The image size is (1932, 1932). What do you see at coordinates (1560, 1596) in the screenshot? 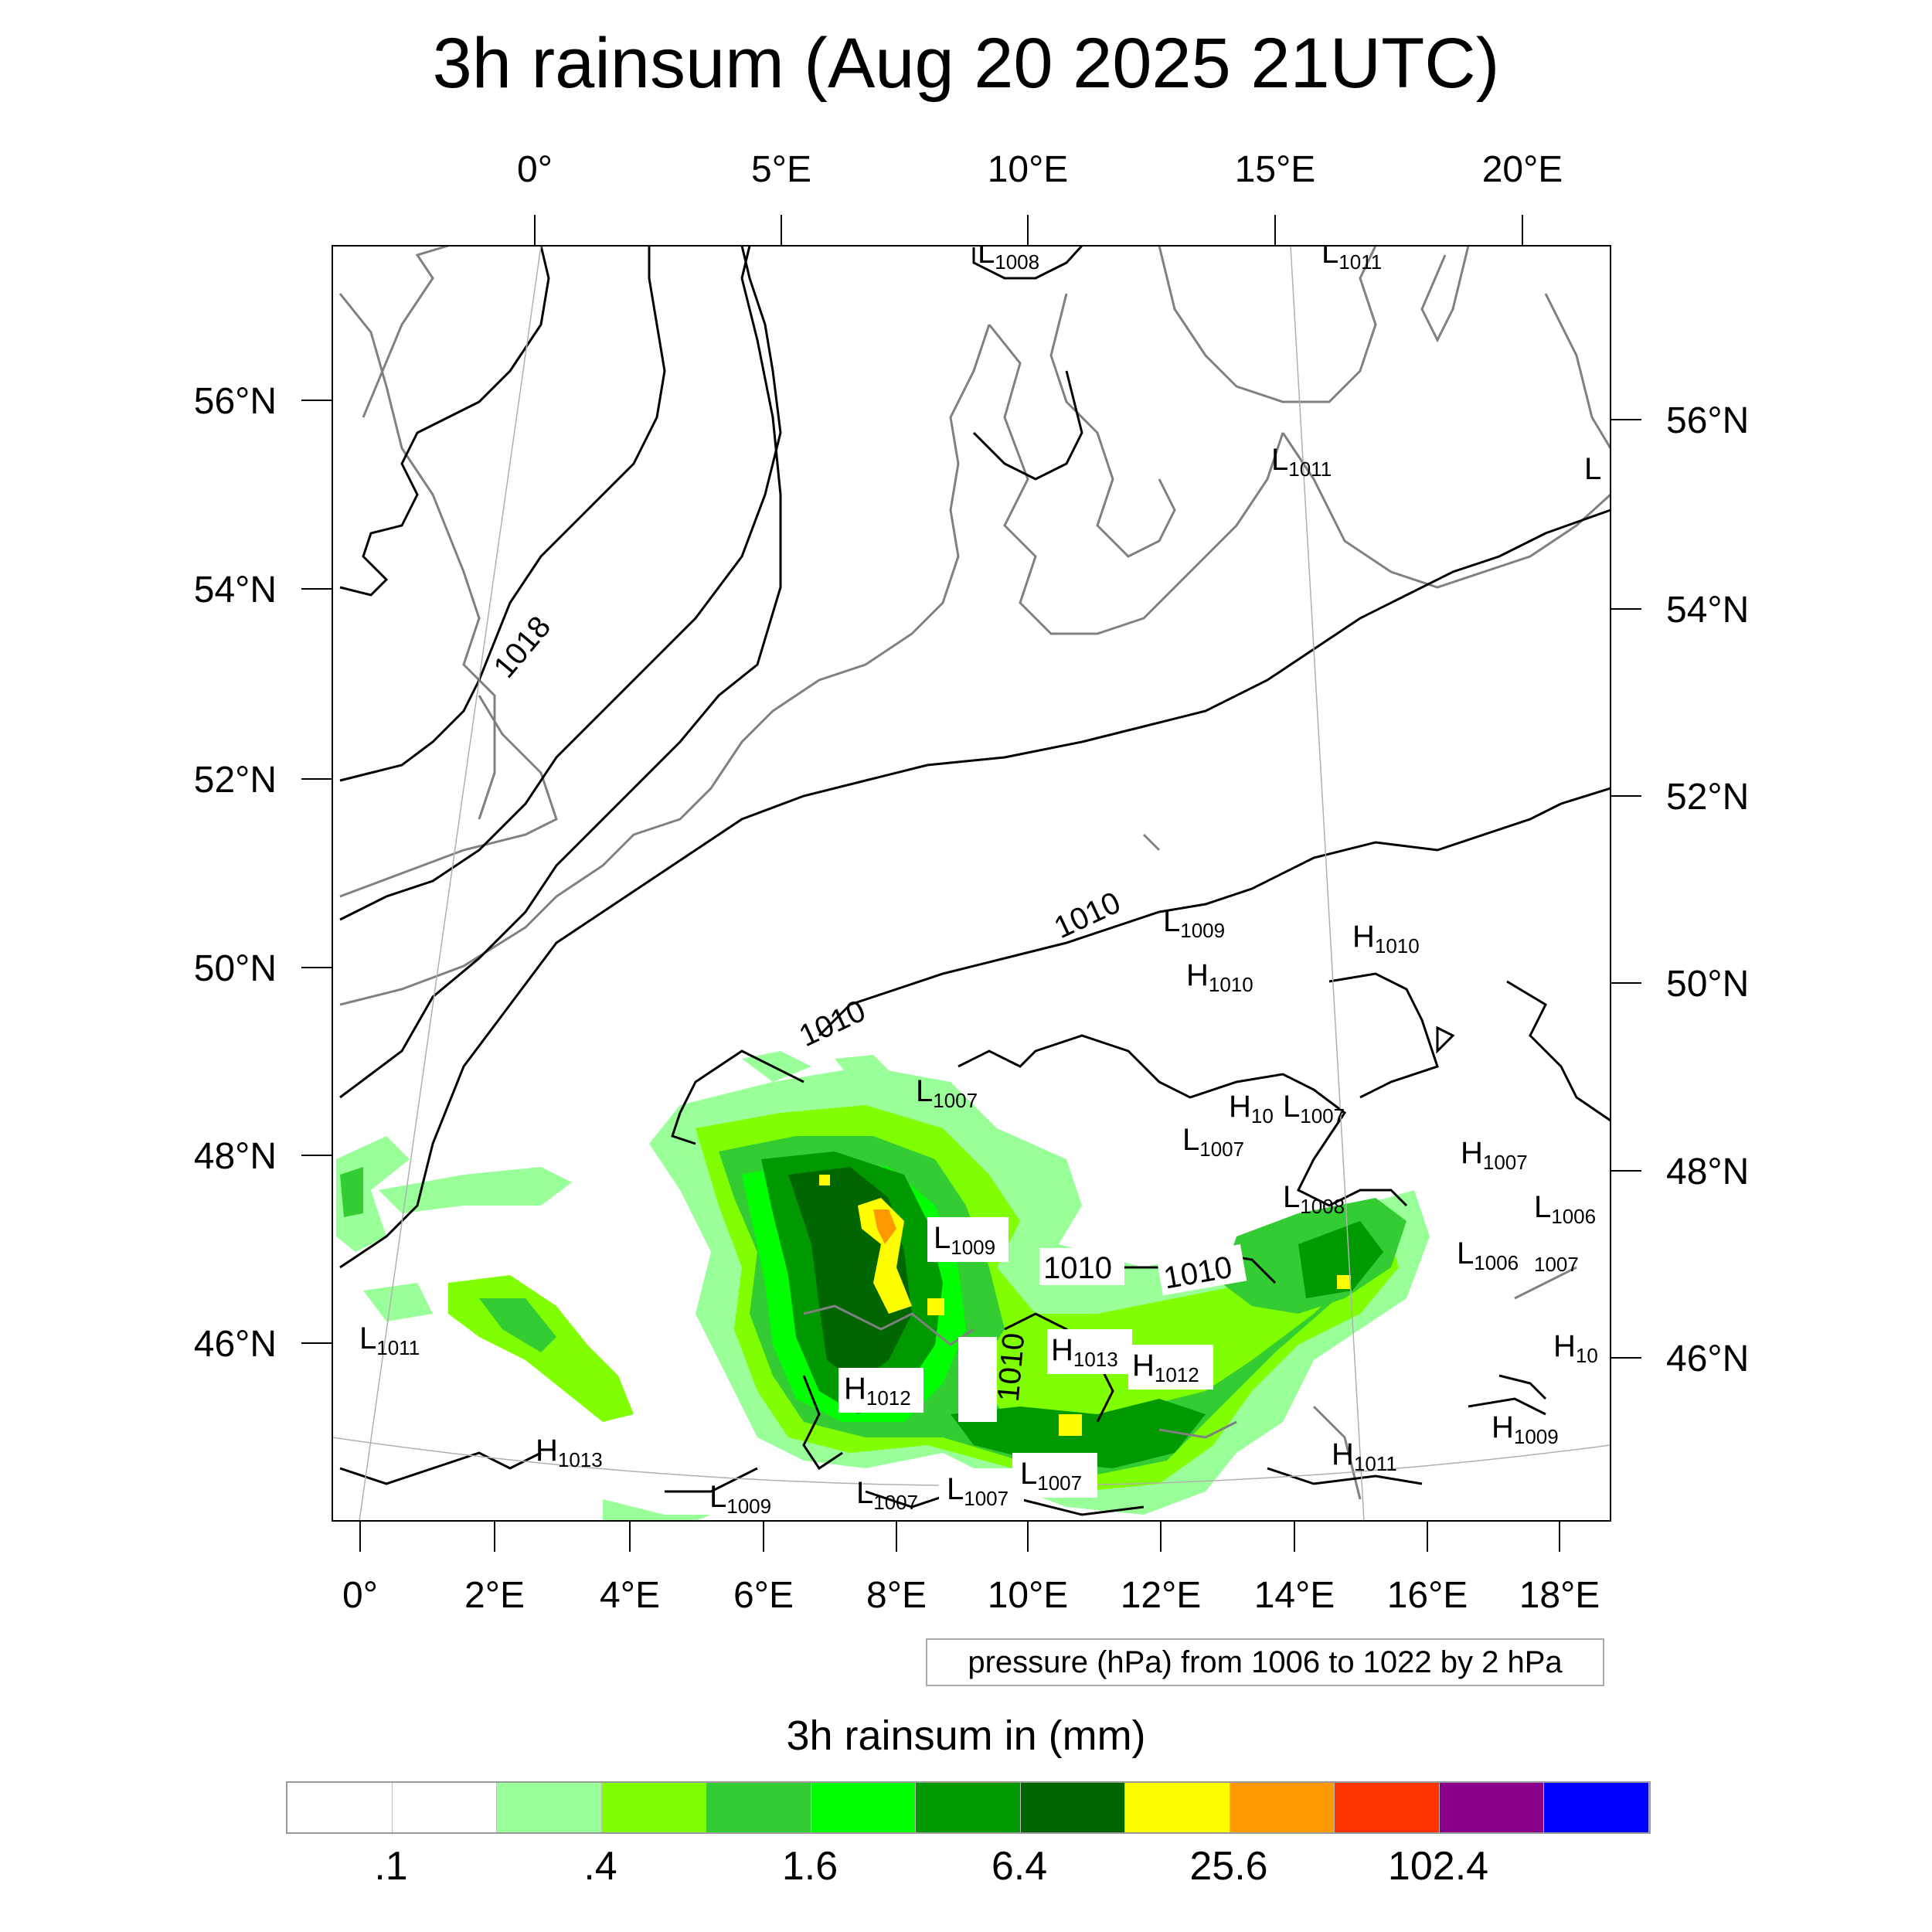
I see `lon-label: 18°E` at bounding box center [1560, 1596].